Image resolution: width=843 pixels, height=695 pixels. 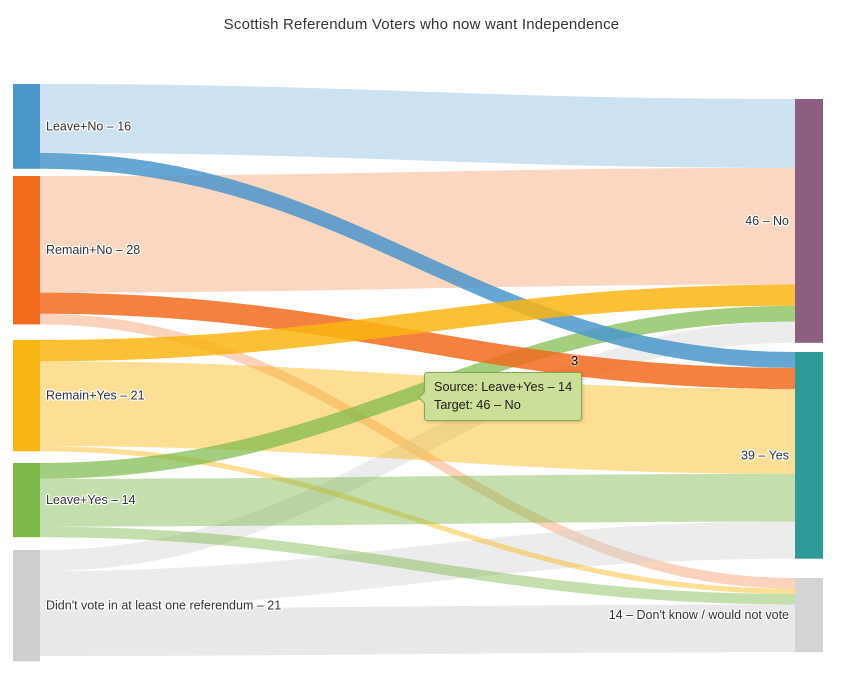 I want to click on tooltip: Source: Leave+Yes – 14 Target: 46 – No, so click(x=500, y=396).